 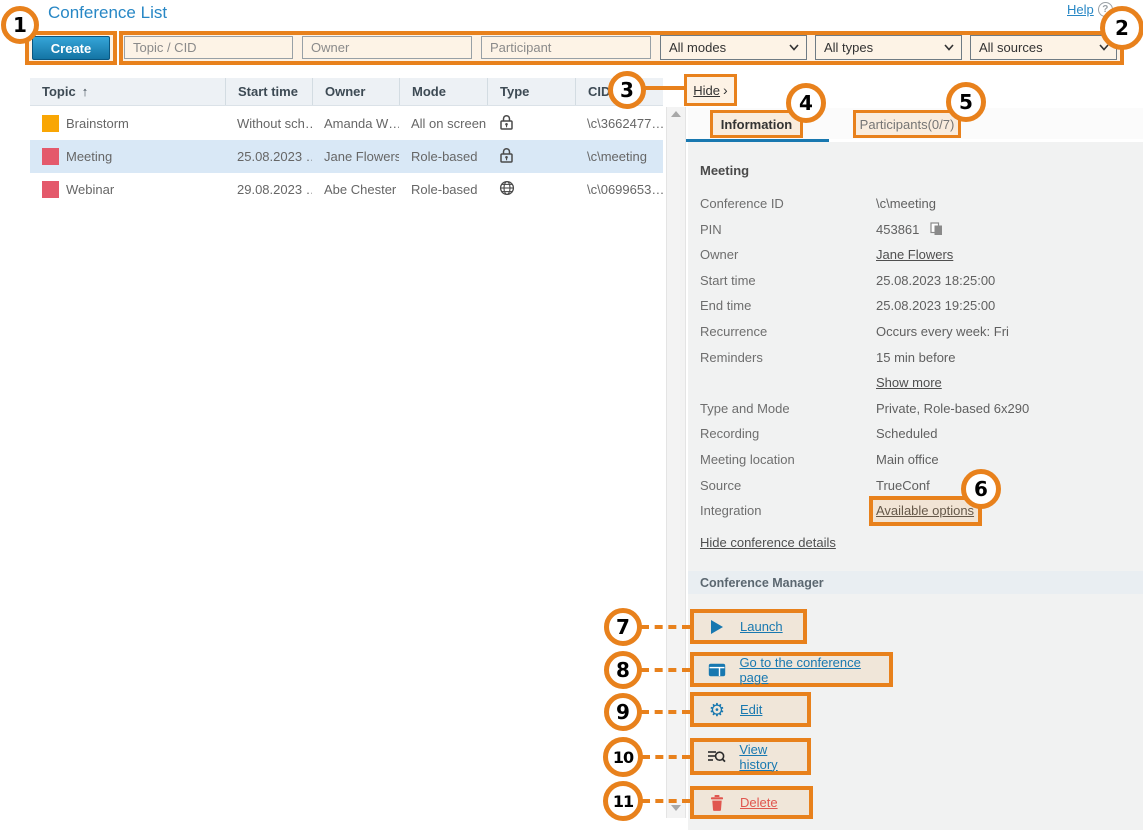 What do you see at coordinates (623, 757) in the screenshot?
I see `callout-10: 10` at bounding box center [623, 757].